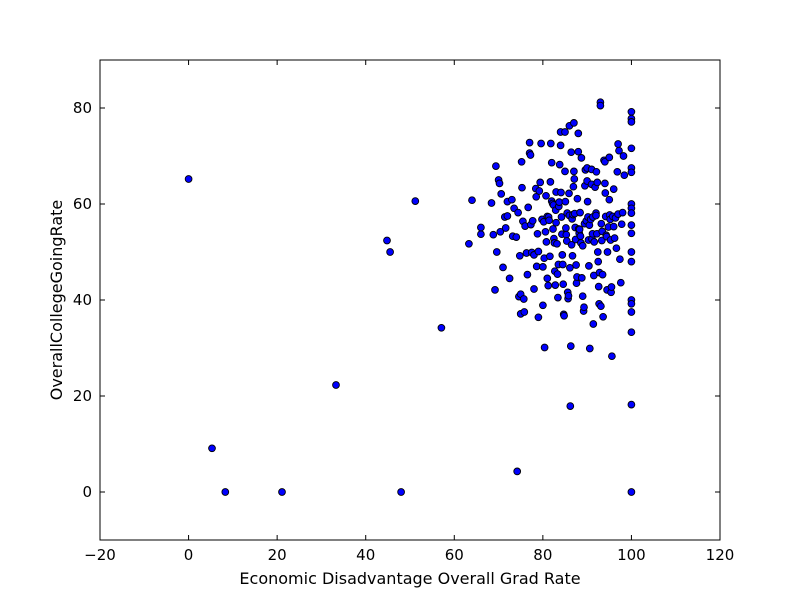 The height and width of the screenshot is (600, 800). What do you see at coordinates (82, 396) in the screenshot?
I see `y-tick-label: 20` at bounding box center [82, 396].